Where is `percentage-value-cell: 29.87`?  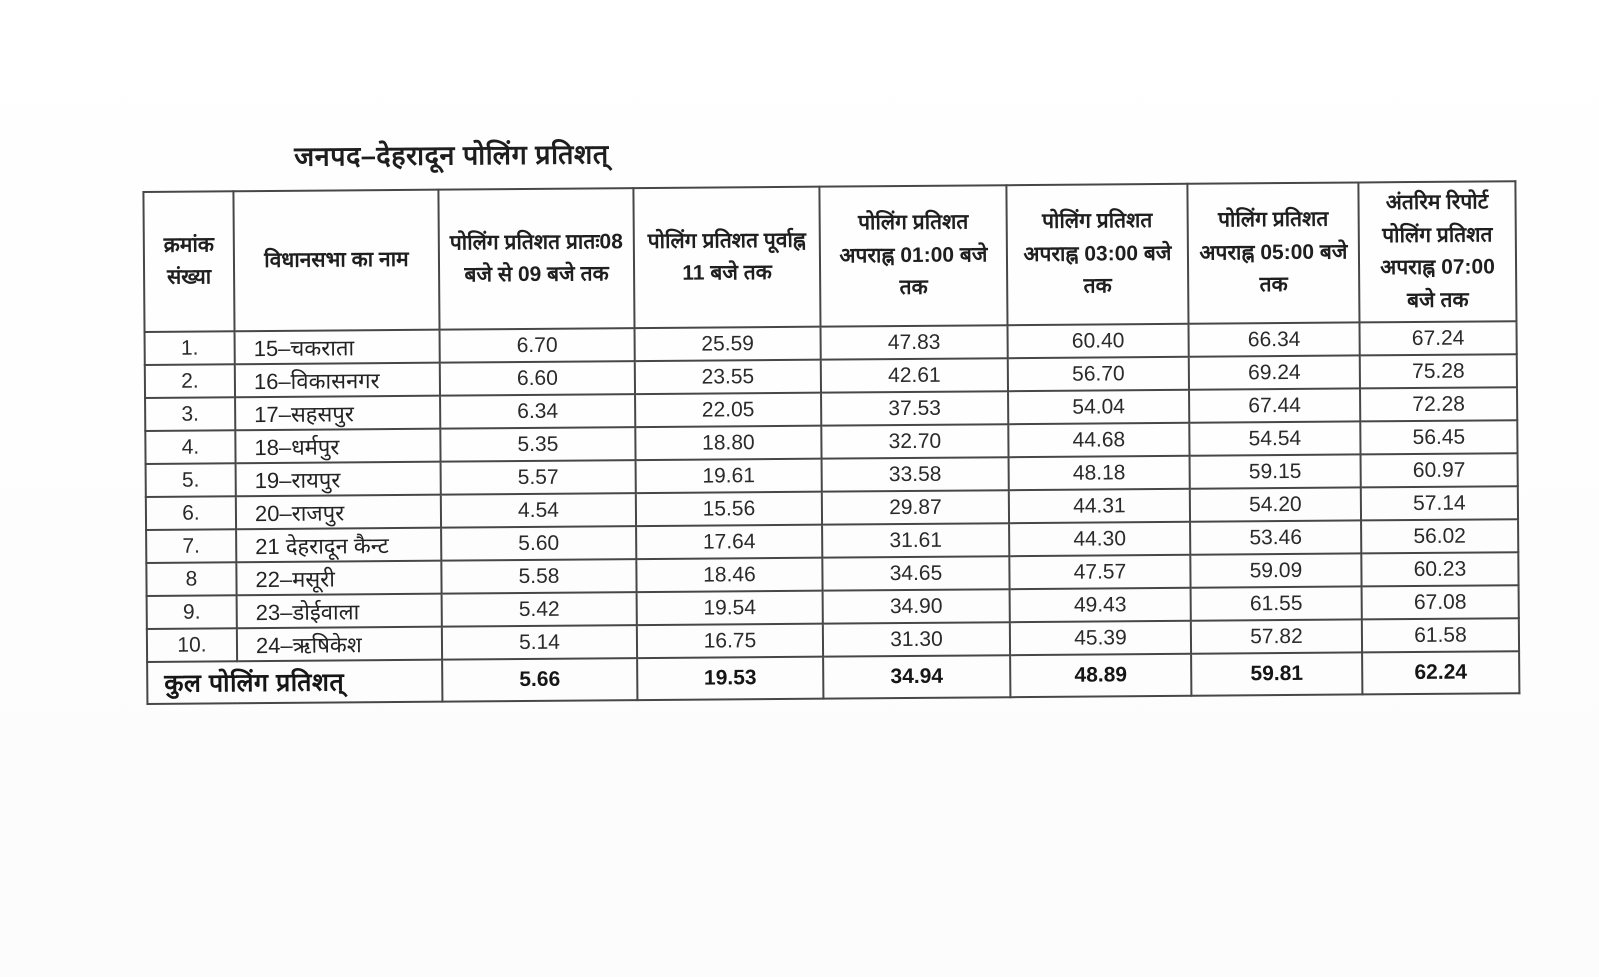
percentage-value-cell: 29.87 is located at coordinates (915, 507).